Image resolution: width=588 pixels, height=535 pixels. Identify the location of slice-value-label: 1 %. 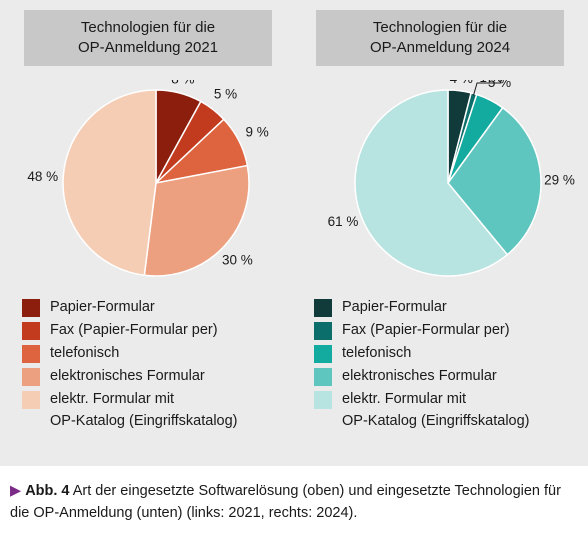
(490, 82).